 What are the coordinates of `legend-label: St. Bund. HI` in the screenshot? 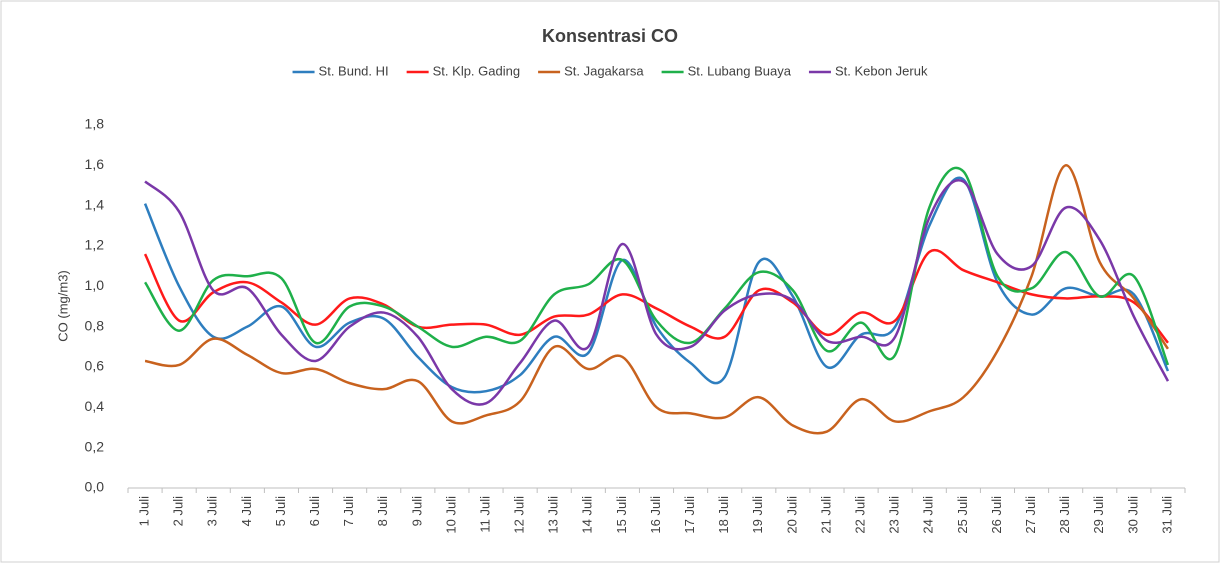 It's located at (354, 70).